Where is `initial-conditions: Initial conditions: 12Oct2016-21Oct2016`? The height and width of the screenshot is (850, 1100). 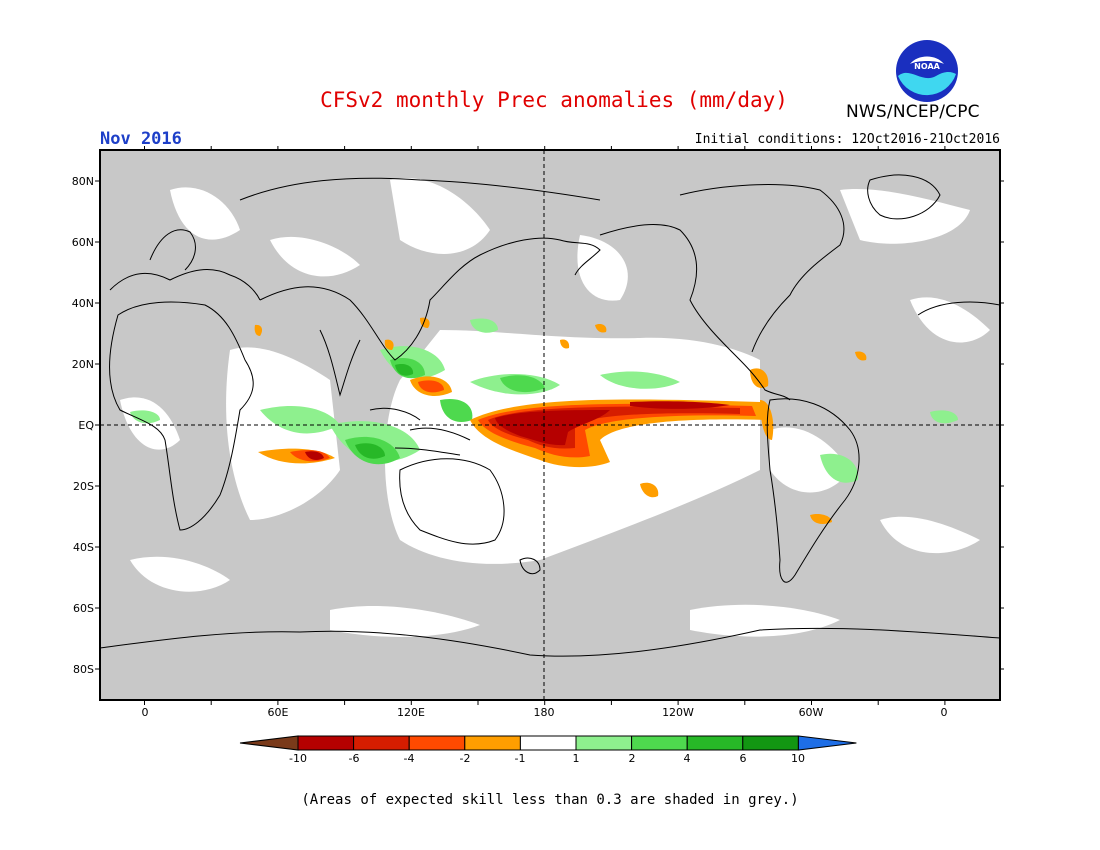 initial-conditions: Initial conditions: 12Oct2016-21Oct2016 is located at coordinates (847, 139).